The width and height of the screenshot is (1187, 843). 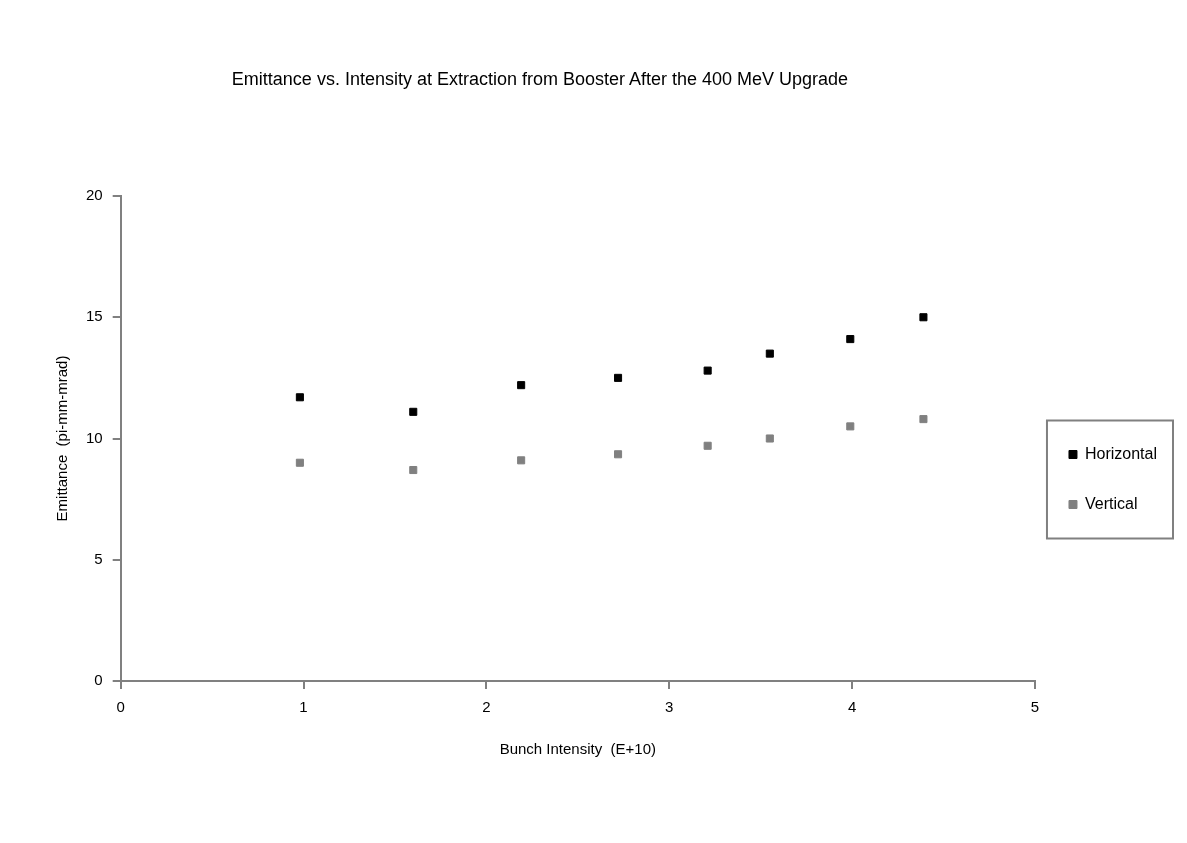 I want to click on x-tick-label: 5, so click(x=1035, y=707).